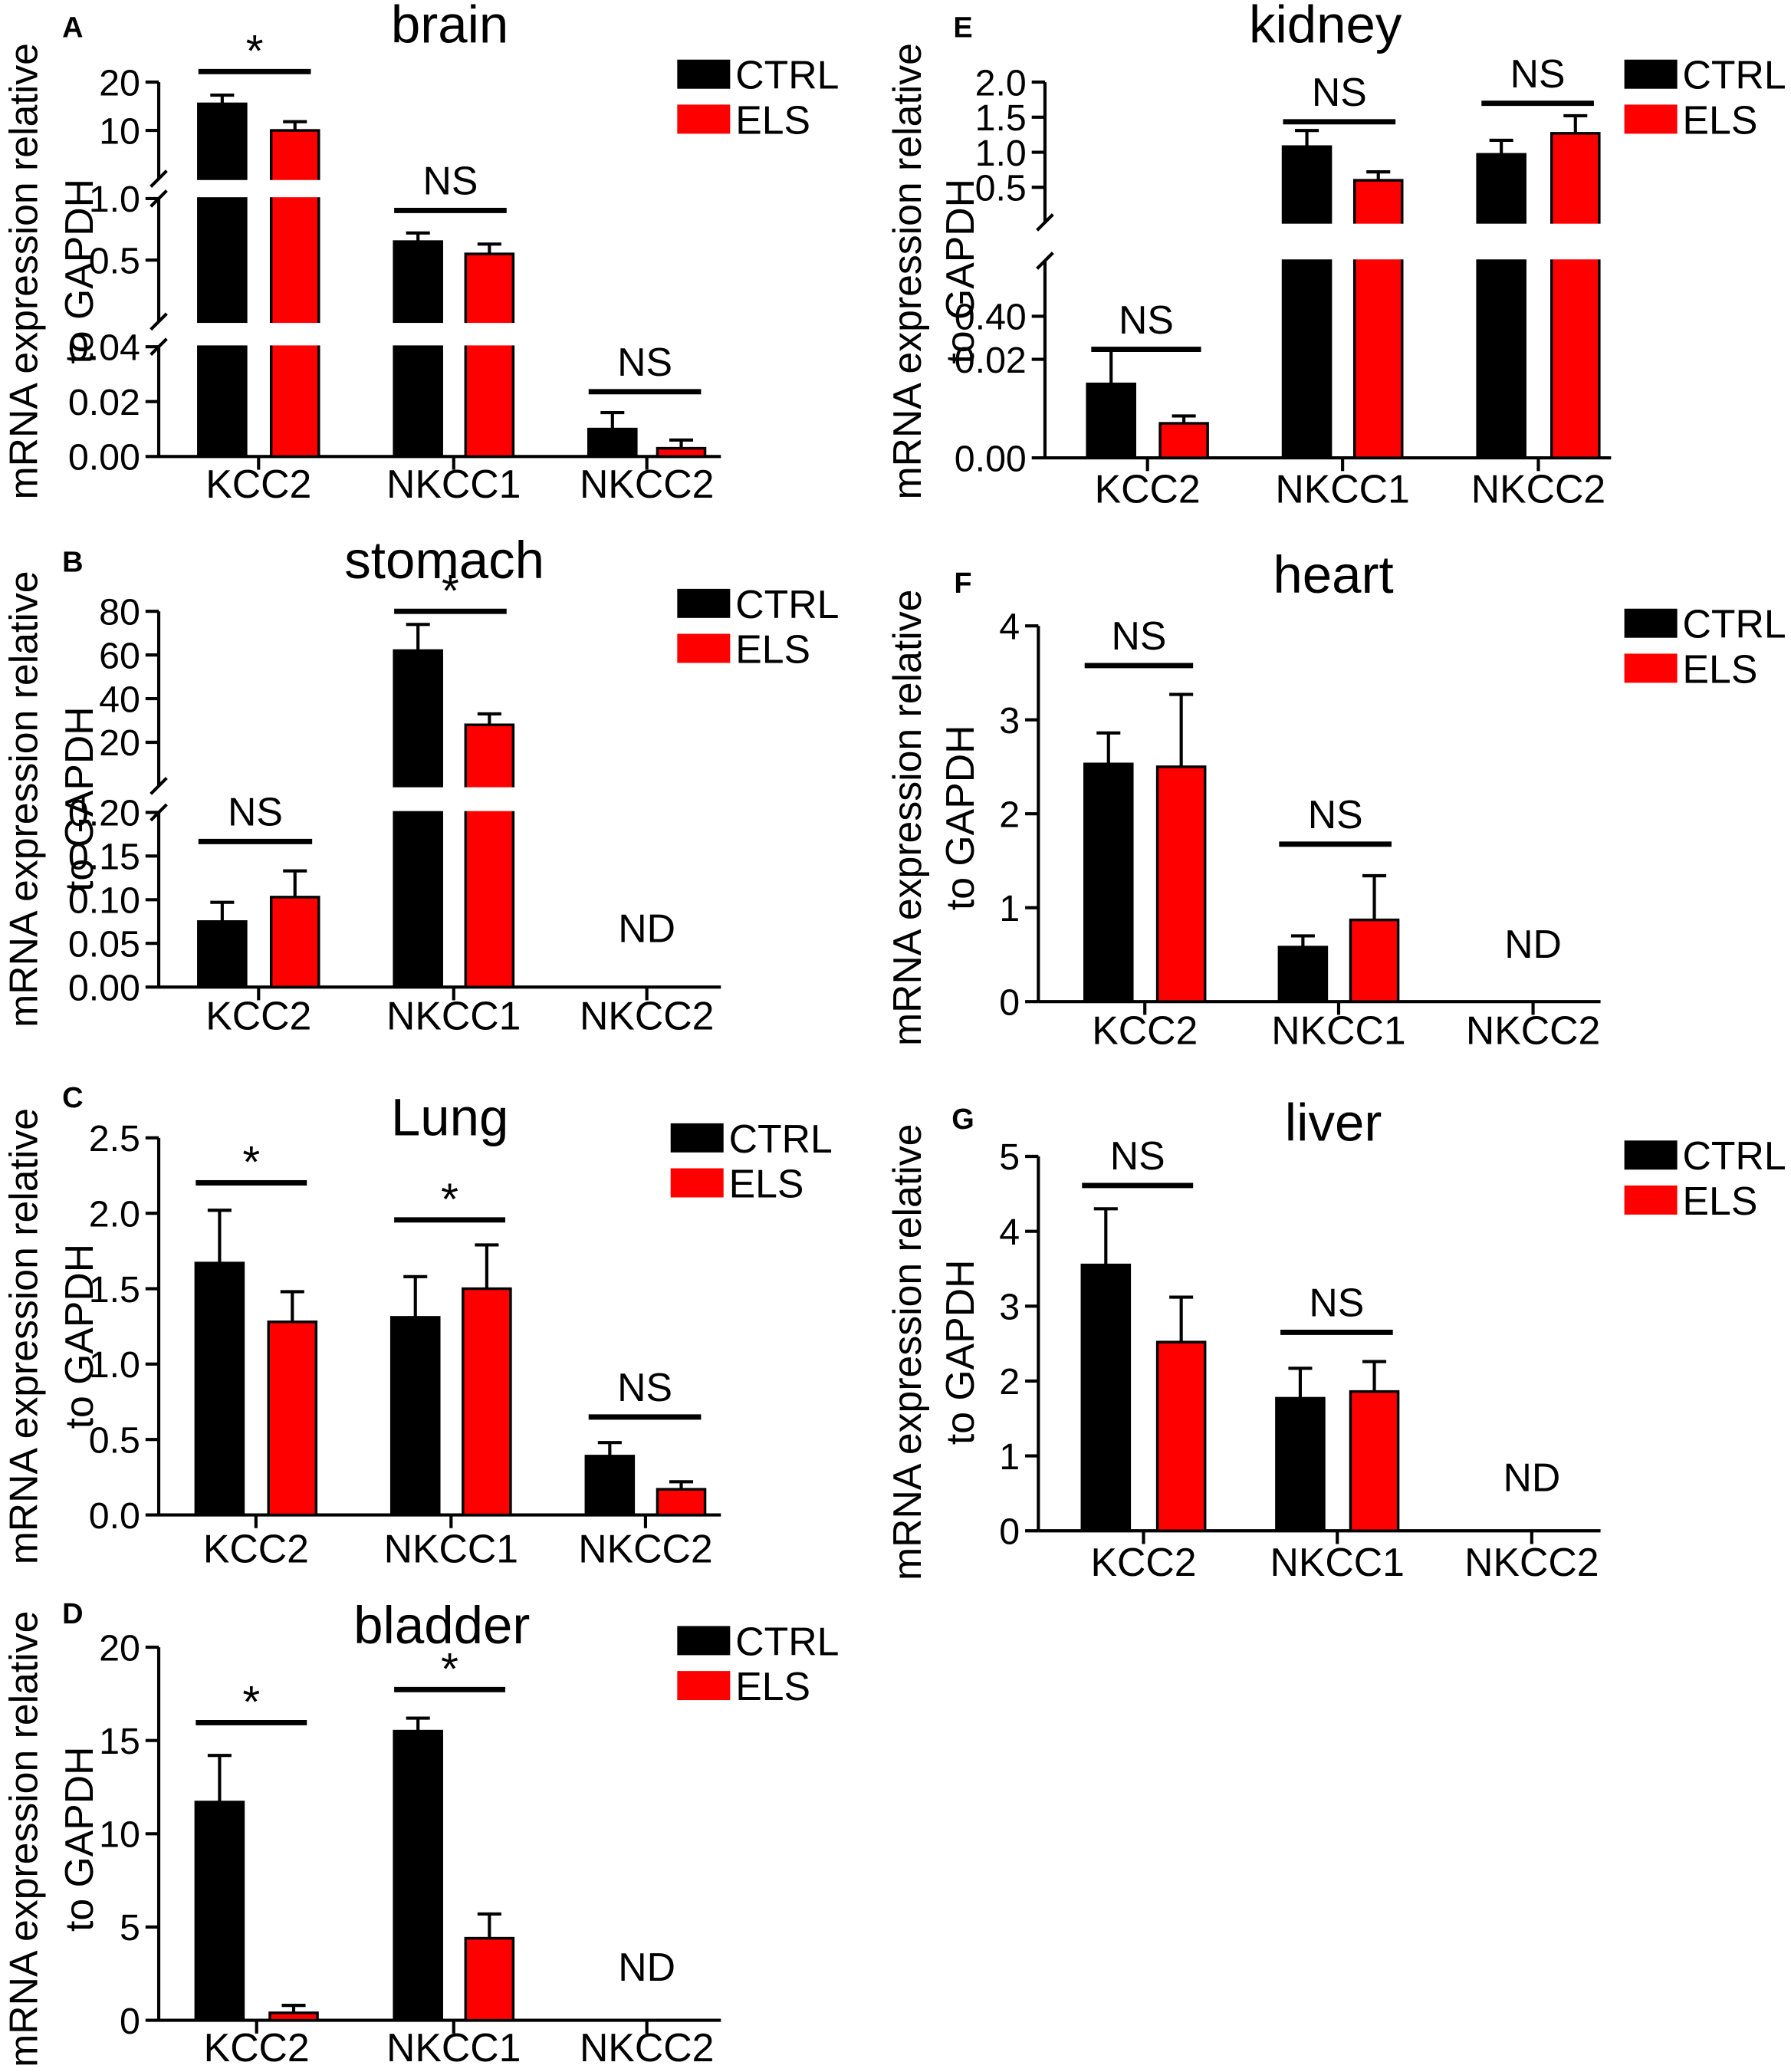  Describe the element at coordinates (119, 1835) in the screenshot. I see `y-tick-label: 10` at that location.